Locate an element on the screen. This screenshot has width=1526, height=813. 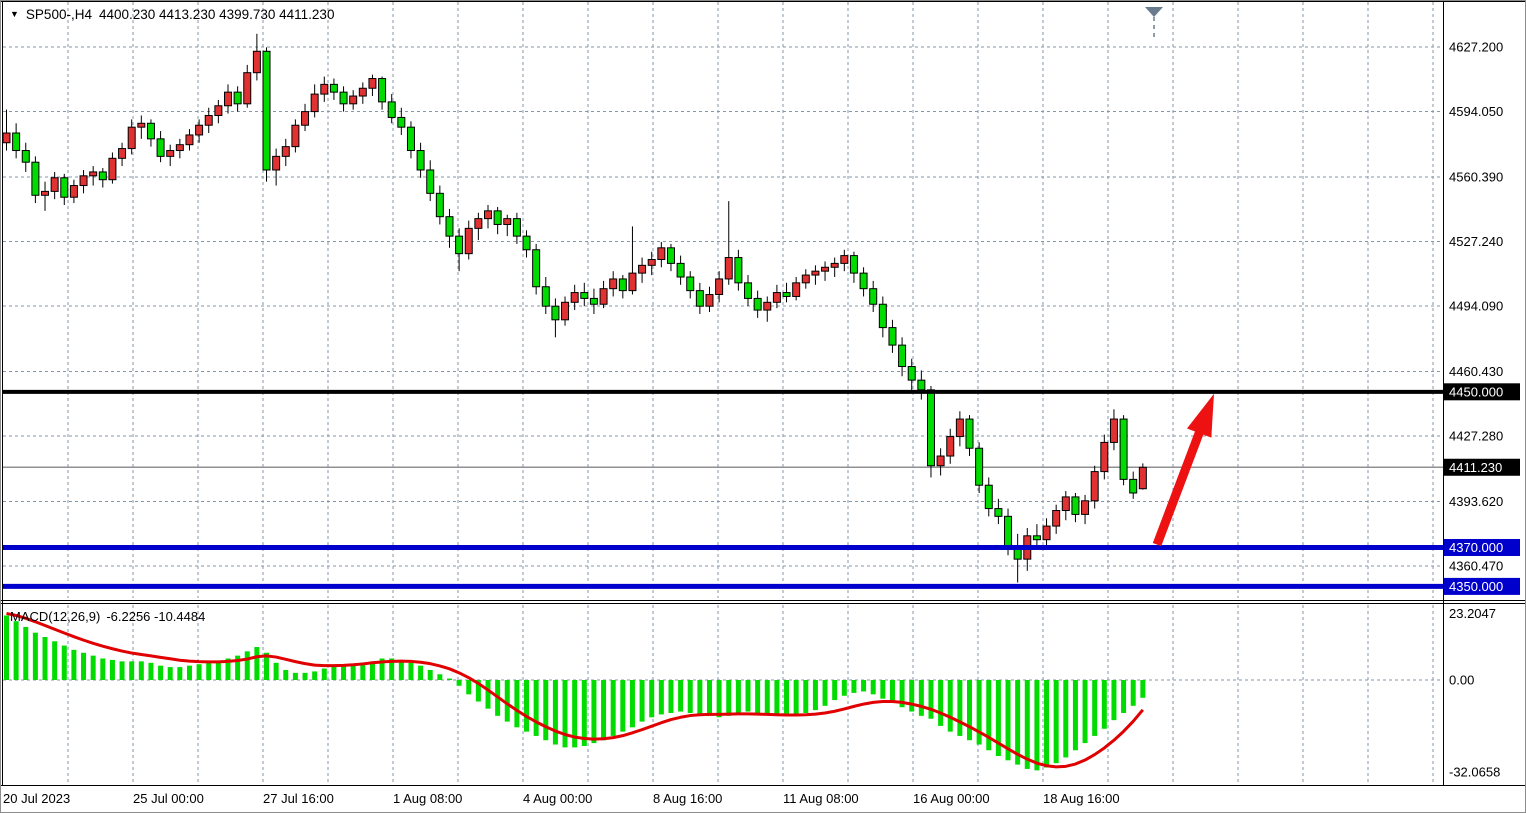
trend-arrow is located at coordinates (1183, 470).